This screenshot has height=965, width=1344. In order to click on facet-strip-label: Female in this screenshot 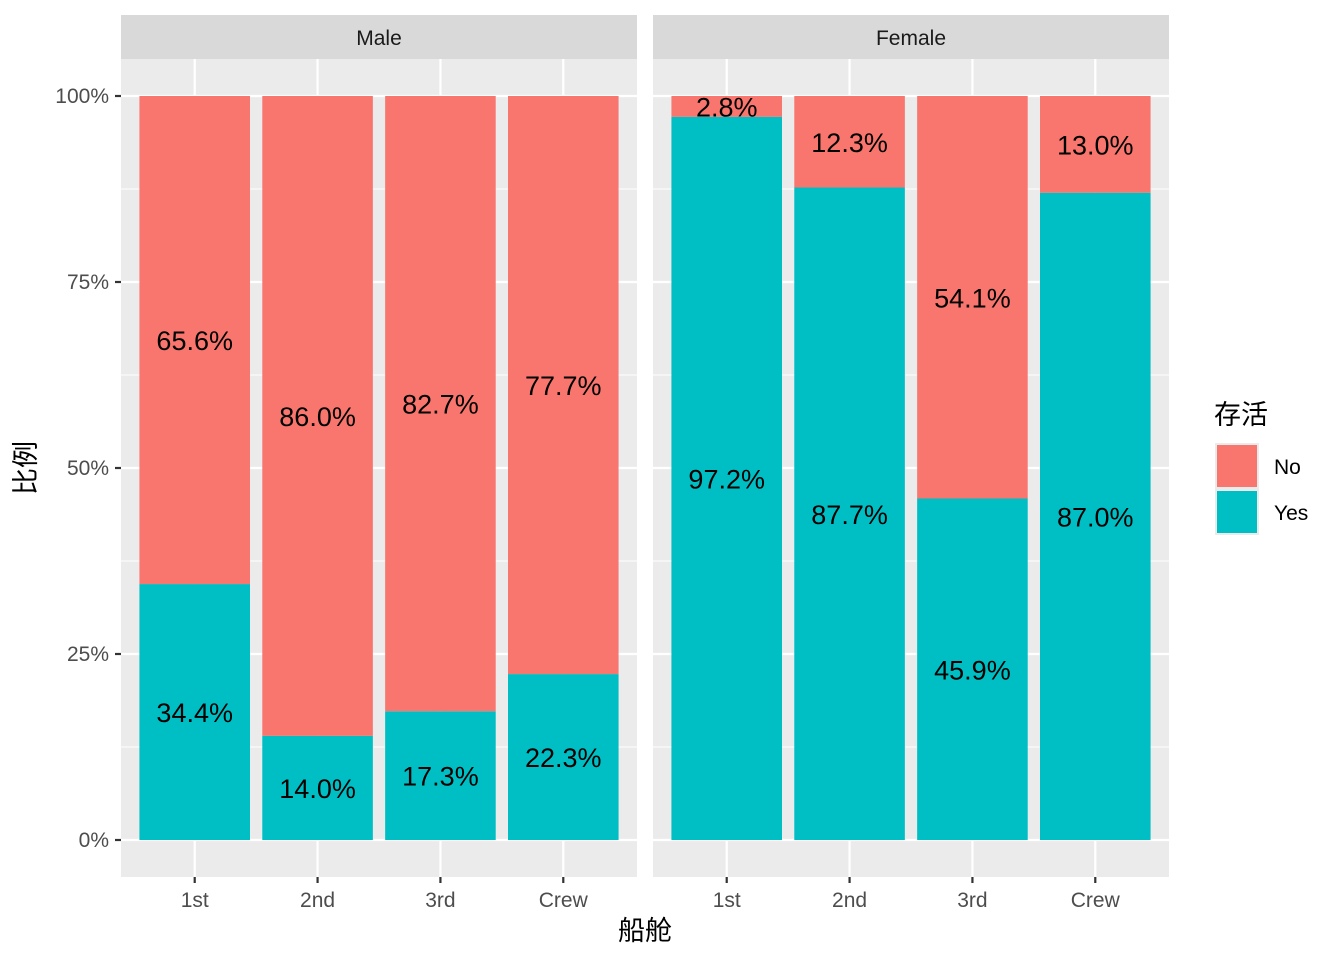, I will do `click(911, 38)`.